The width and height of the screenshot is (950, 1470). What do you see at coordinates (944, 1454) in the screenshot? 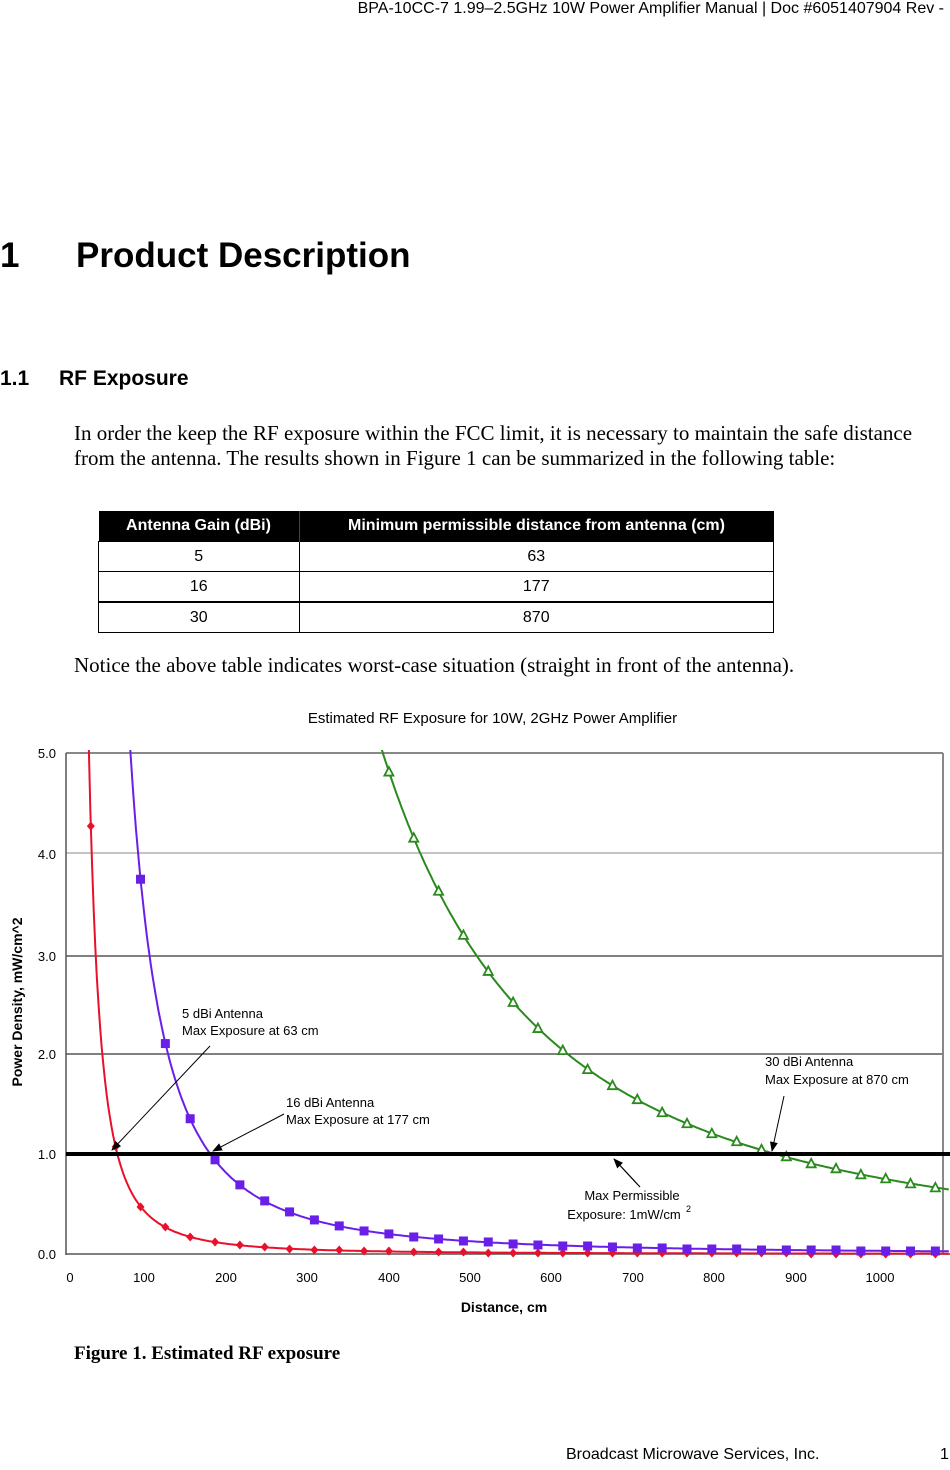
I see `page-number: 1` at bounding box center [944, 1454].